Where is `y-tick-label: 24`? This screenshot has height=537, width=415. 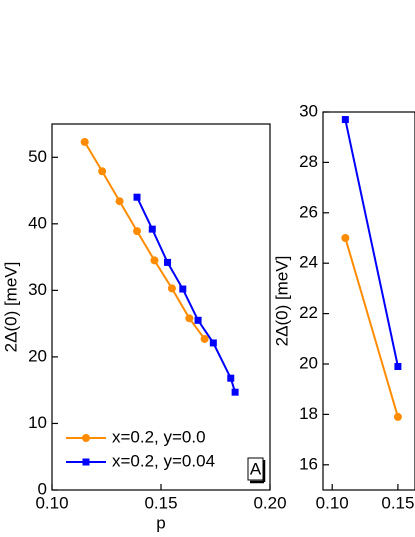
y-tick-label: 24 is located at coordinates (308, 262).